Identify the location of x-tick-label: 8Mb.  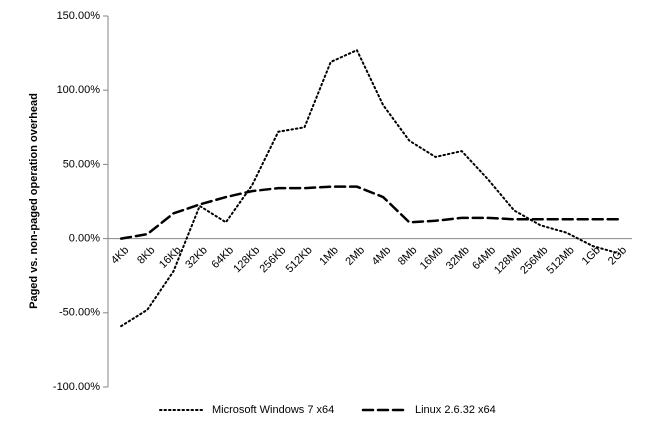
(408, 256).